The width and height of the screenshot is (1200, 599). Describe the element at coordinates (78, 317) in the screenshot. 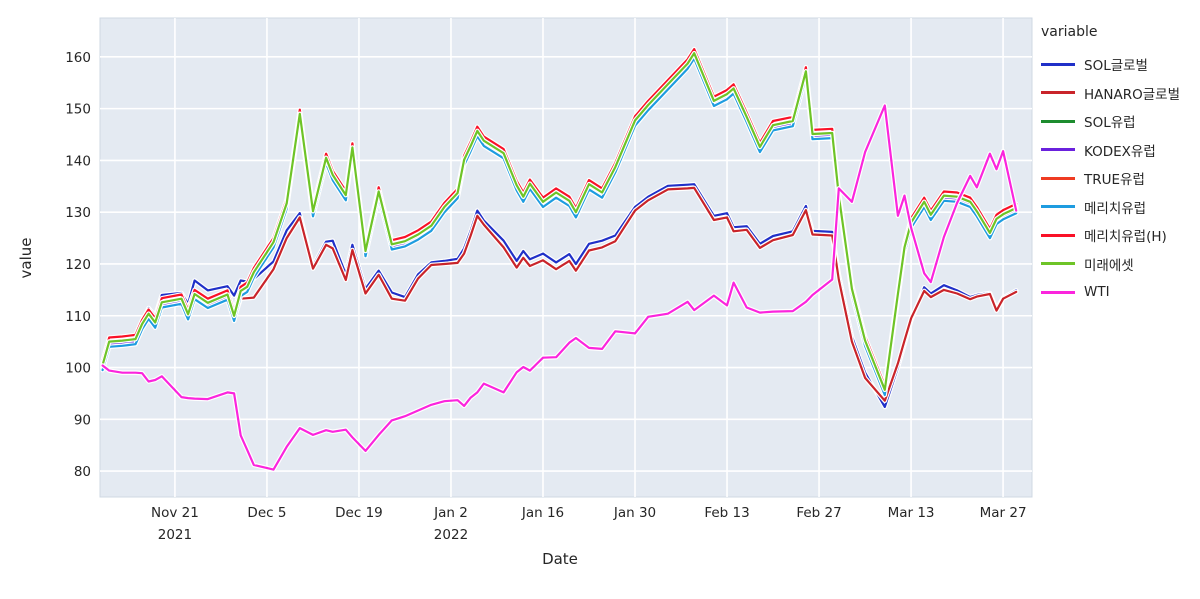

I see `y-tick-label: 110` at that location.